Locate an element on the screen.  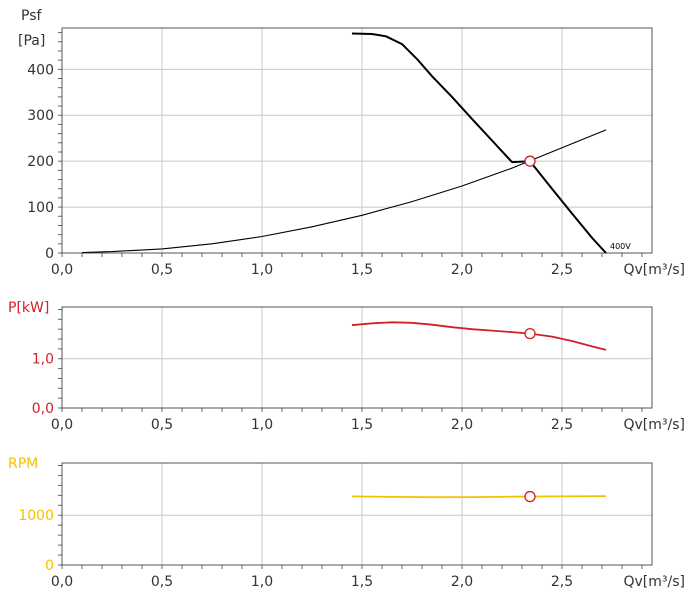
panel-pressure-x-tick-label: 0,0 is located at coordinates (62, 270).